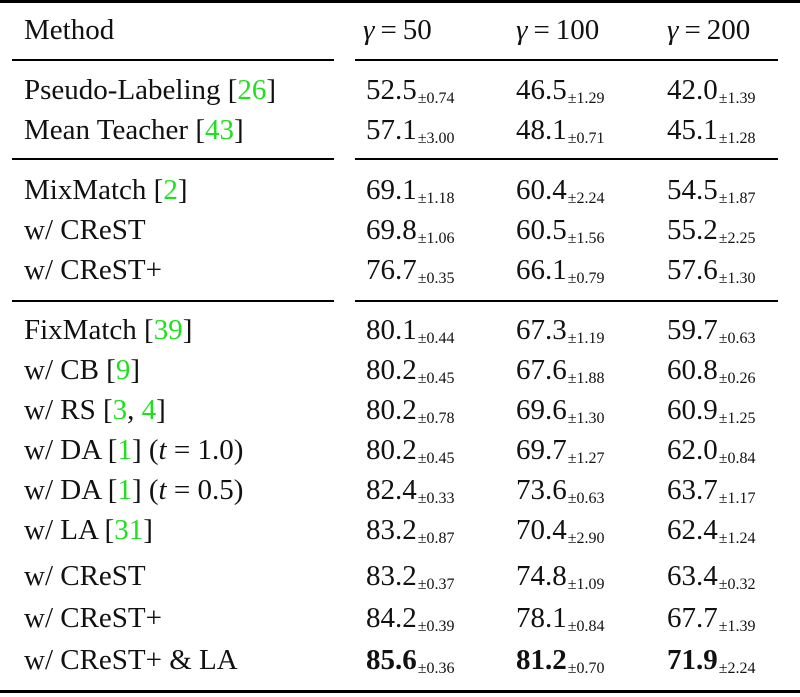 This screenshot has height=697, width=800. I want to click on method-name: w/ DA [1] (t = 1.0), so click(134, 450).